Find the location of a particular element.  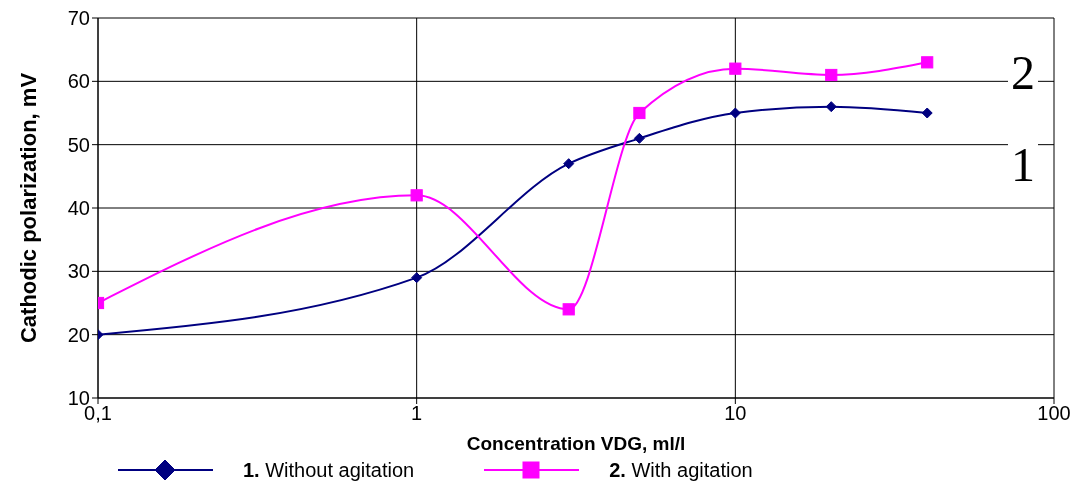

y-tick-label: 40 is located at coordinates (78, 208).